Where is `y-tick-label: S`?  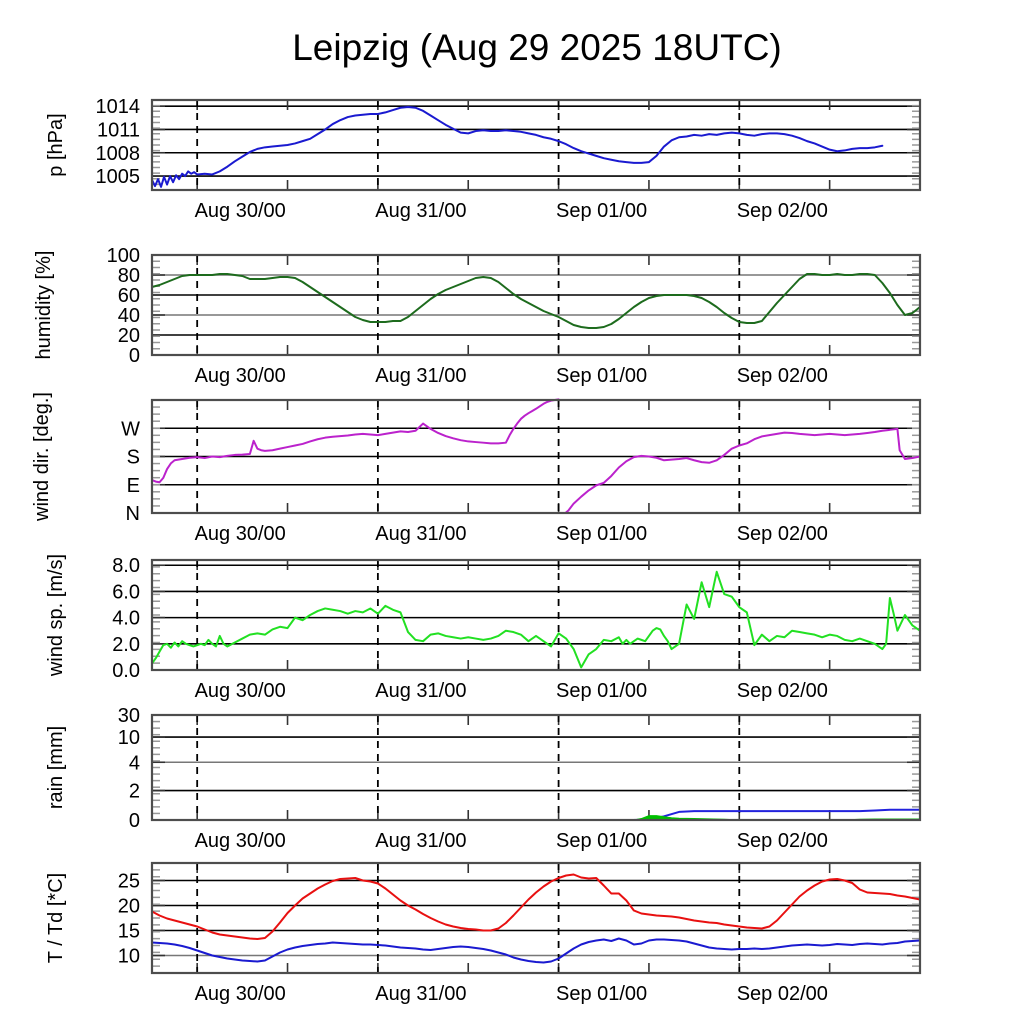 y-tick-label: S is located at coordinates (133, 458).